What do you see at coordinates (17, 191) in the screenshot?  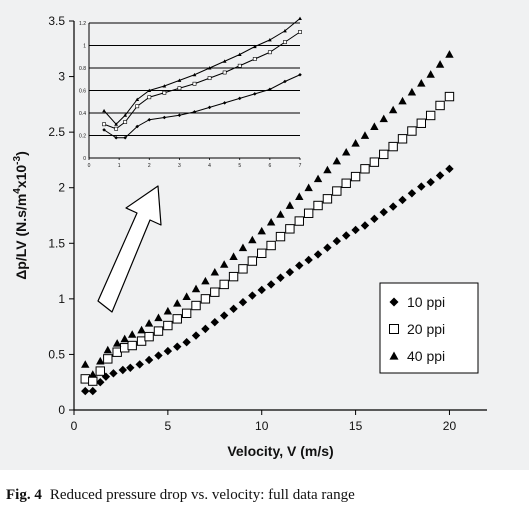 I see `y-axis-label-part: 4` at bounding box center [17, 191].